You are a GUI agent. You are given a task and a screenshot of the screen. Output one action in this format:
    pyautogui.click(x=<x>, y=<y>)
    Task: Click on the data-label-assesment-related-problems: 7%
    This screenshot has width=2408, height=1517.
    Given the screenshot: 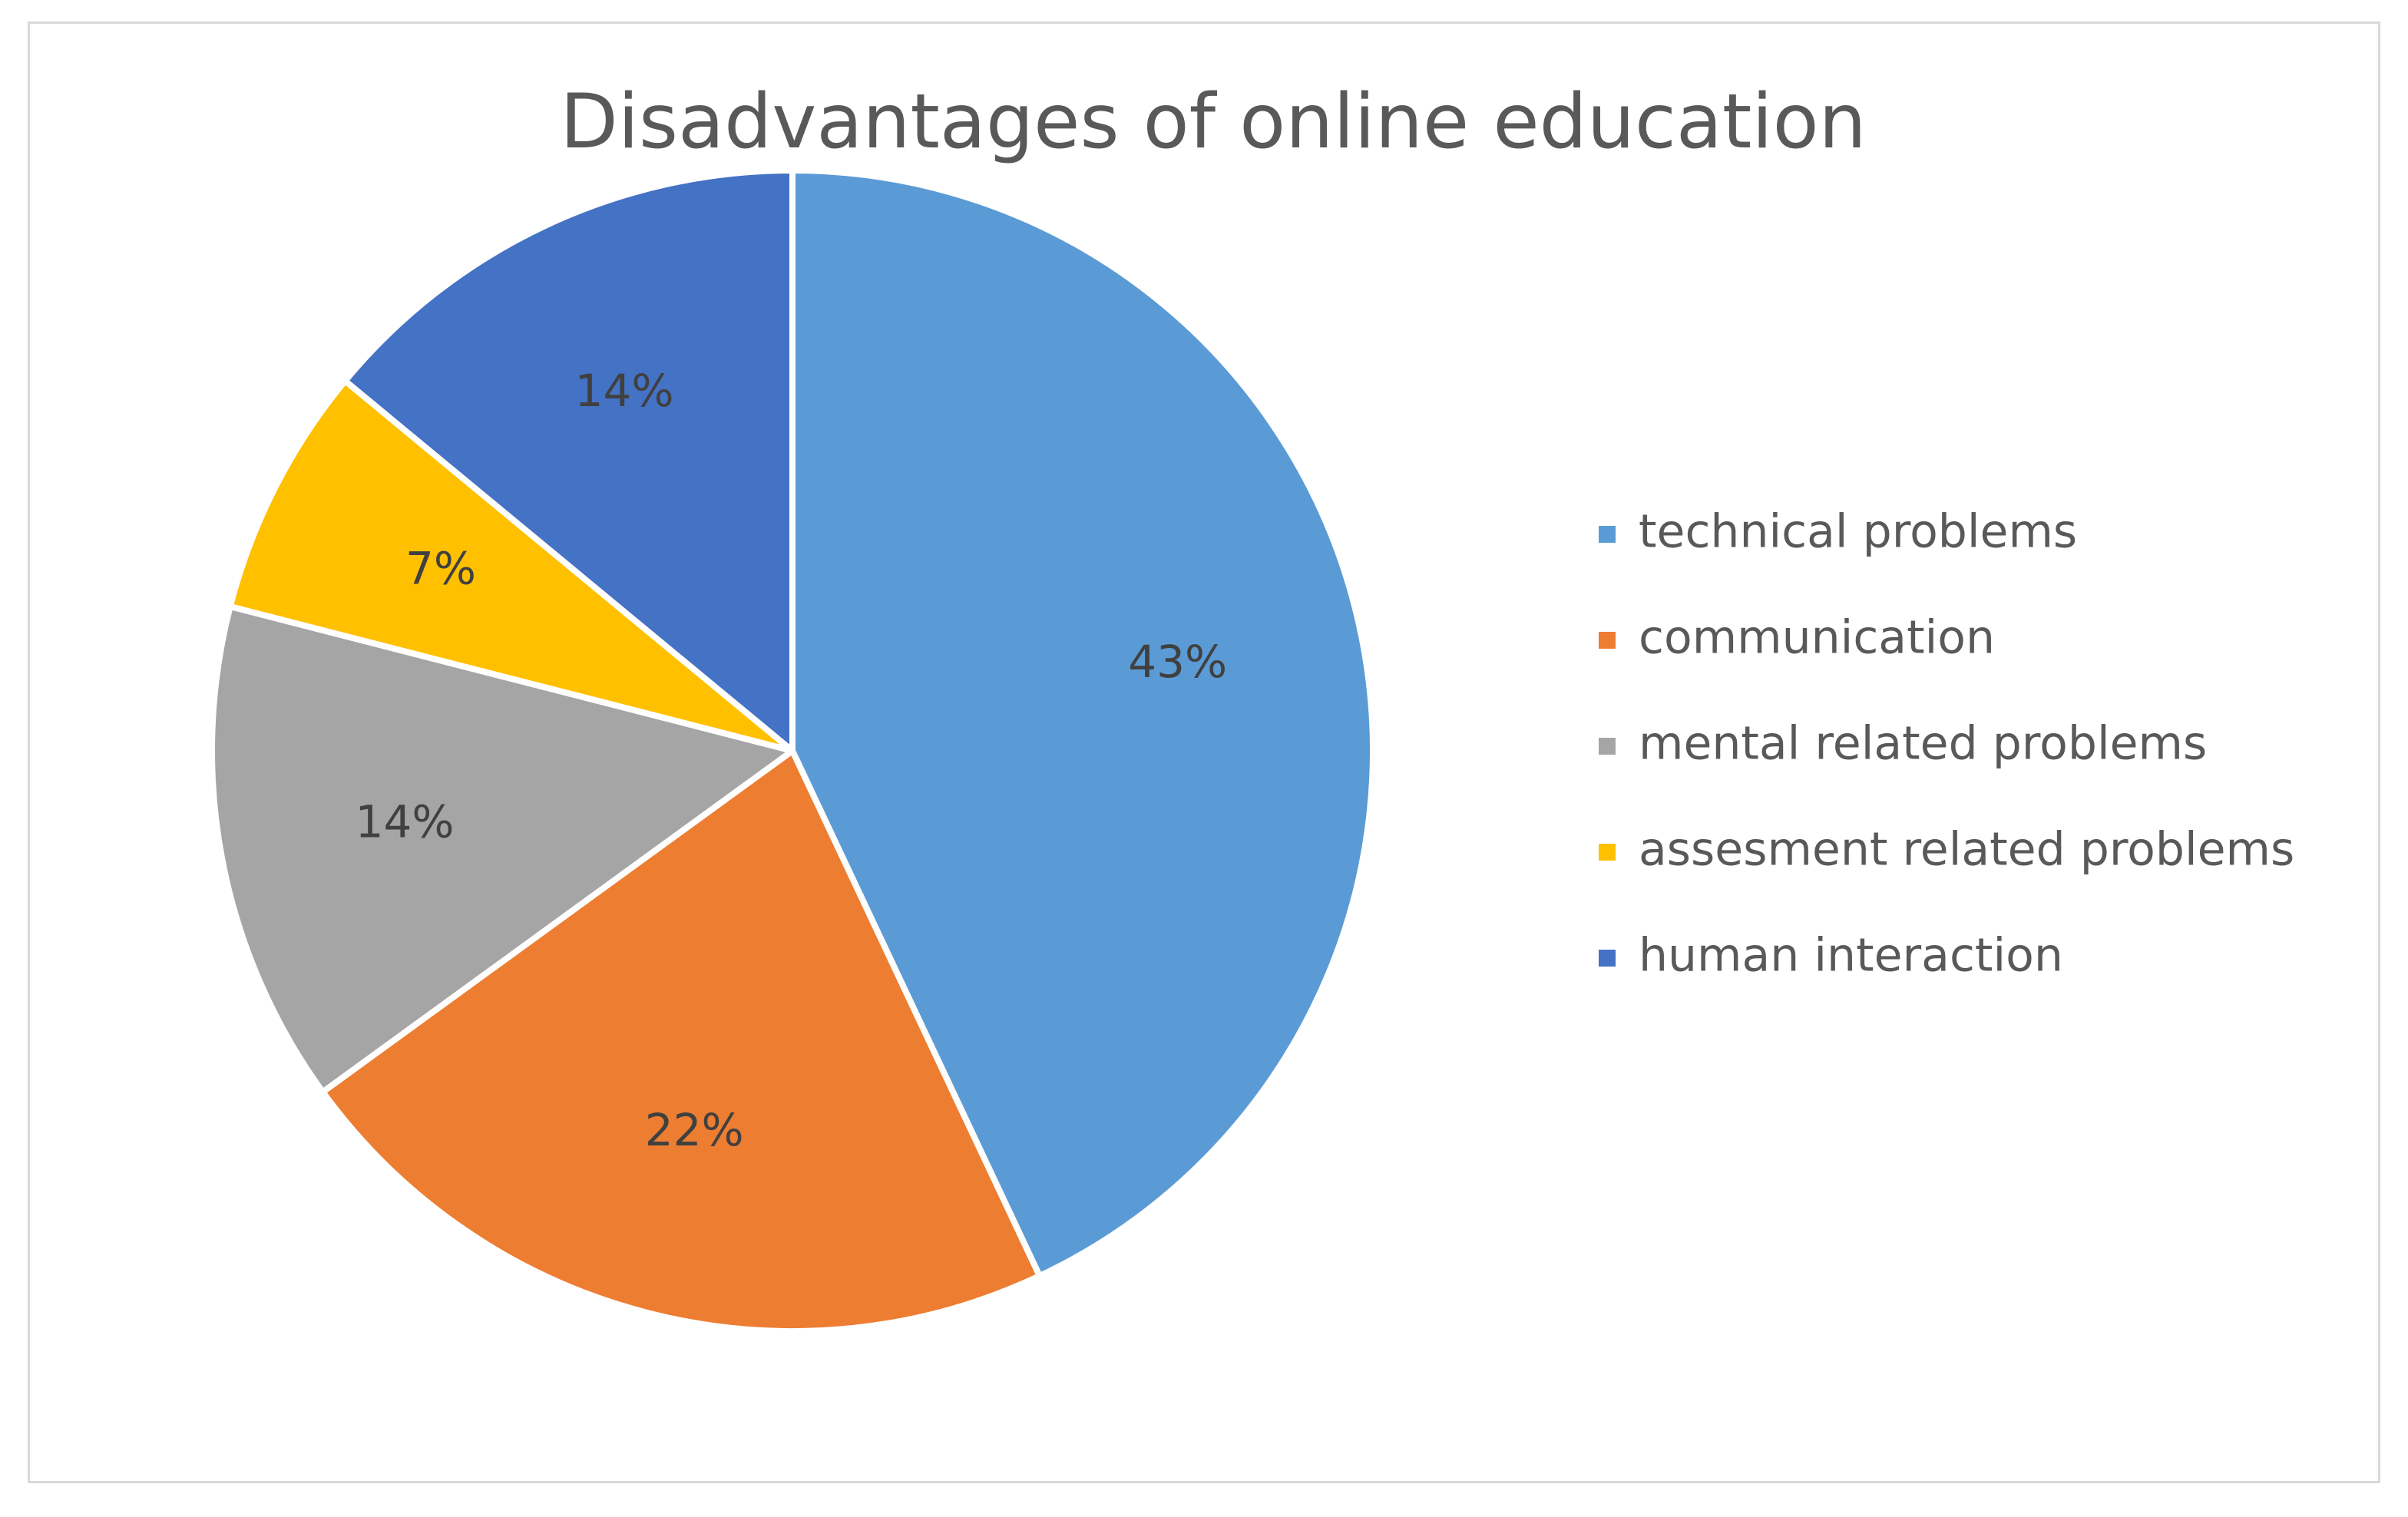 What is the action you would take?
    pyautogui.click(x=441, y=569)
    